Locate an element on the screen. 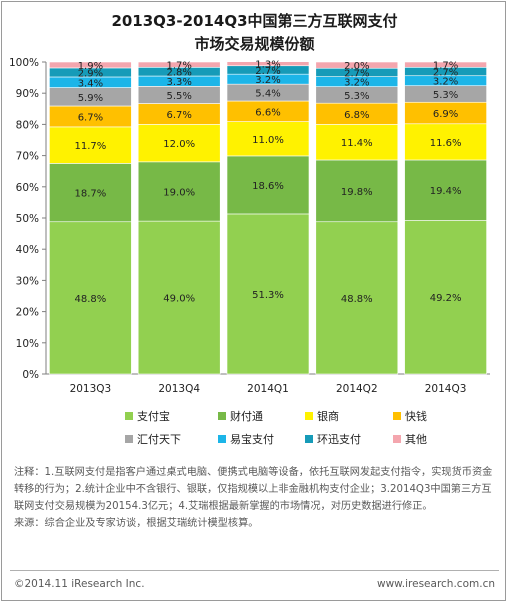  legend-label: 支付宝 is located at coordinates (153, 416).